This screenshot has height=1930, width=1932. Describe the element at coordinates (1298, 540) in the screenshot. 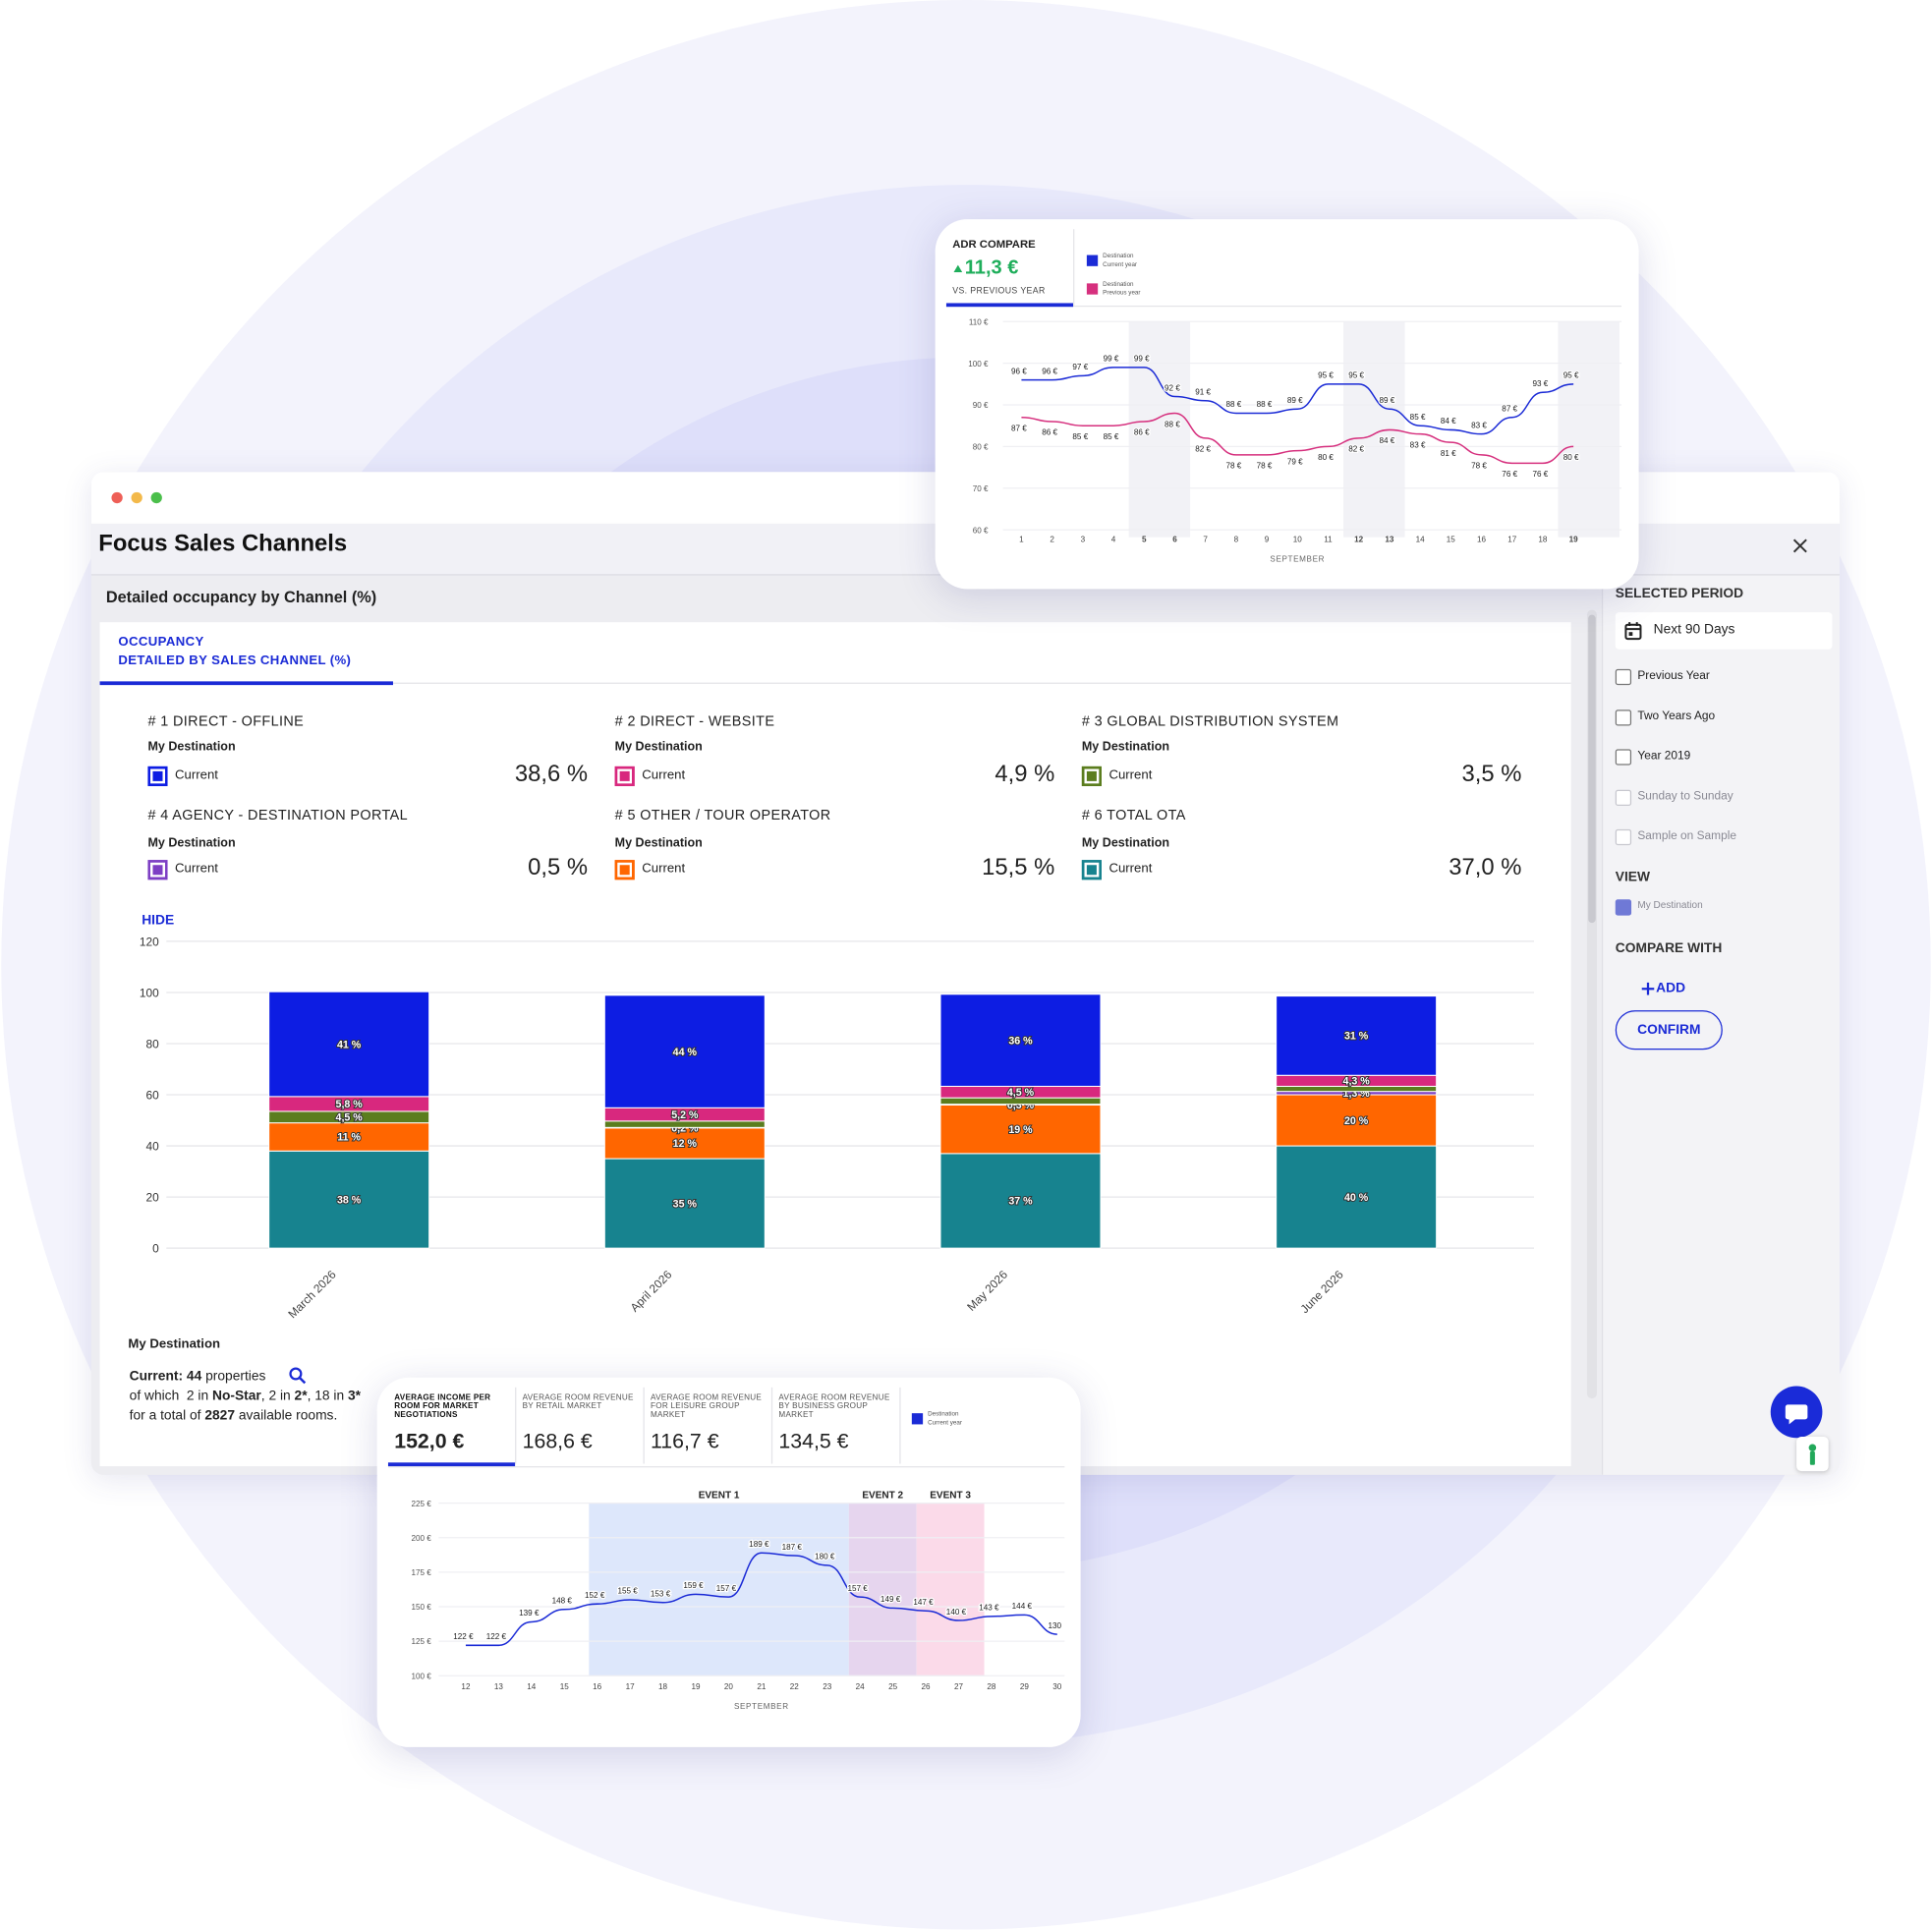

I see `x-tick-label: 10` at that location.